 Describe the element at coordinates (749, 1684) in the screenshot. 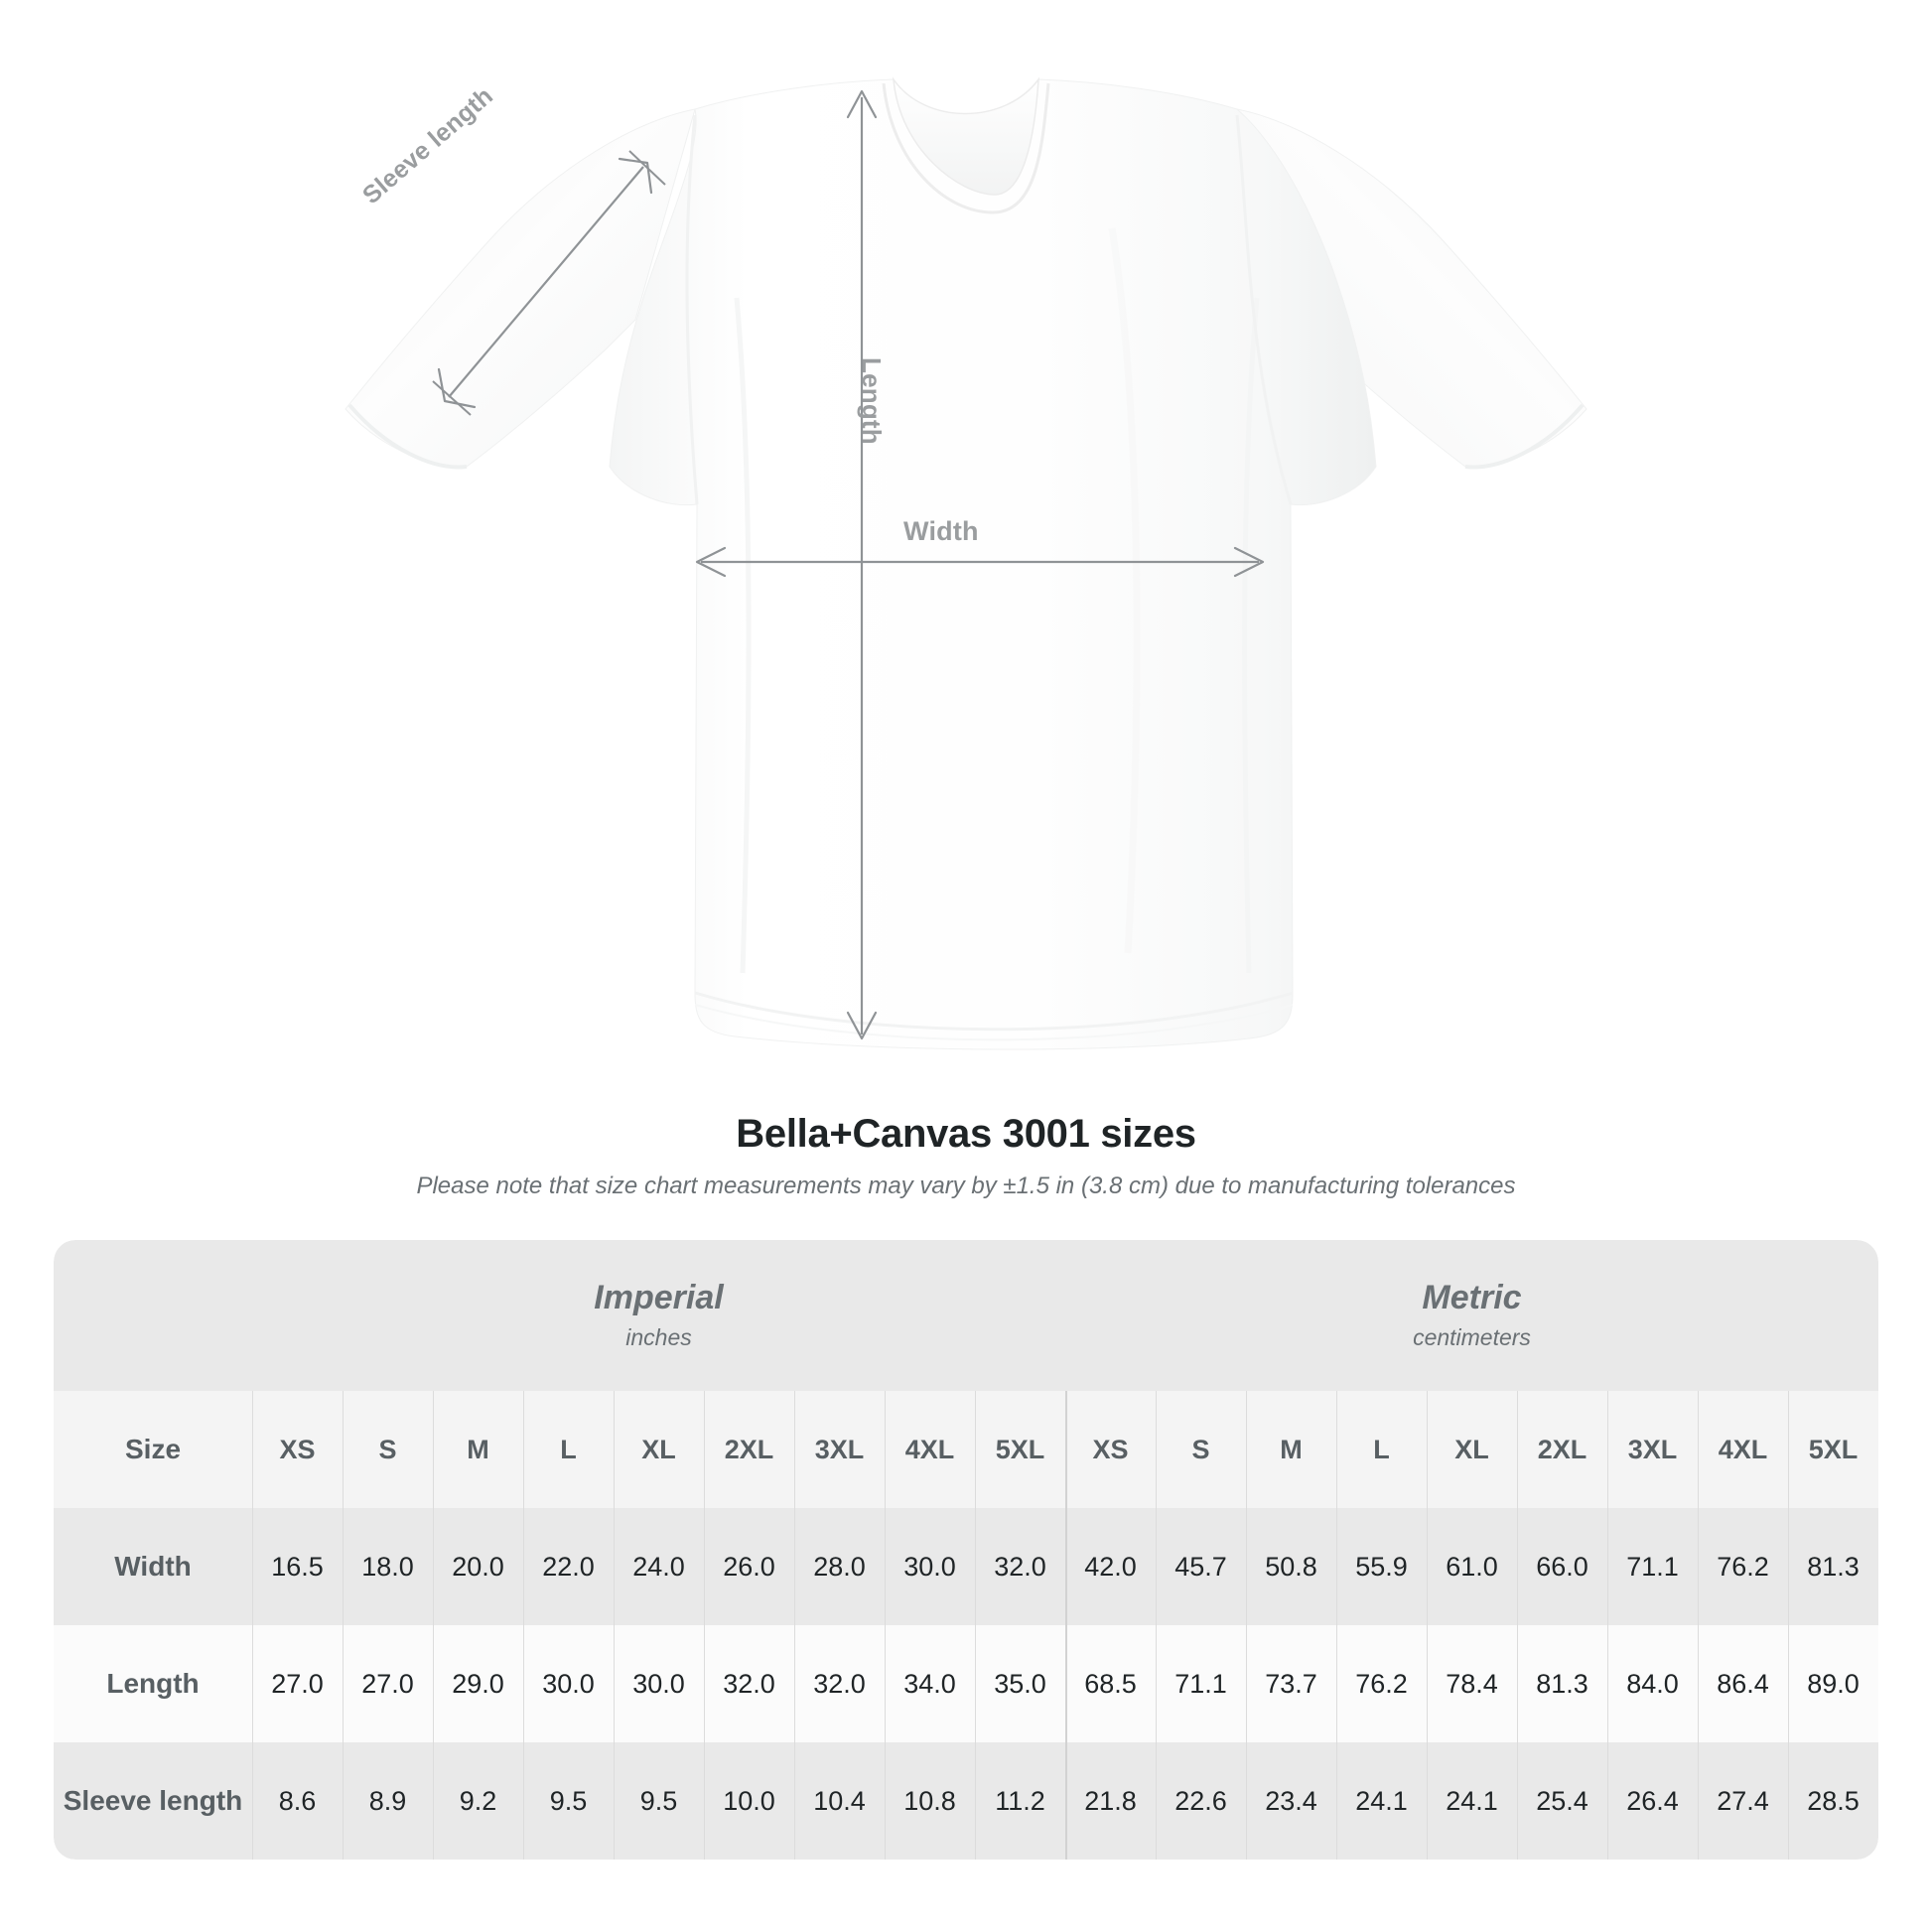

I see `cell-length-imperial-2xl: 32.0` at that location.